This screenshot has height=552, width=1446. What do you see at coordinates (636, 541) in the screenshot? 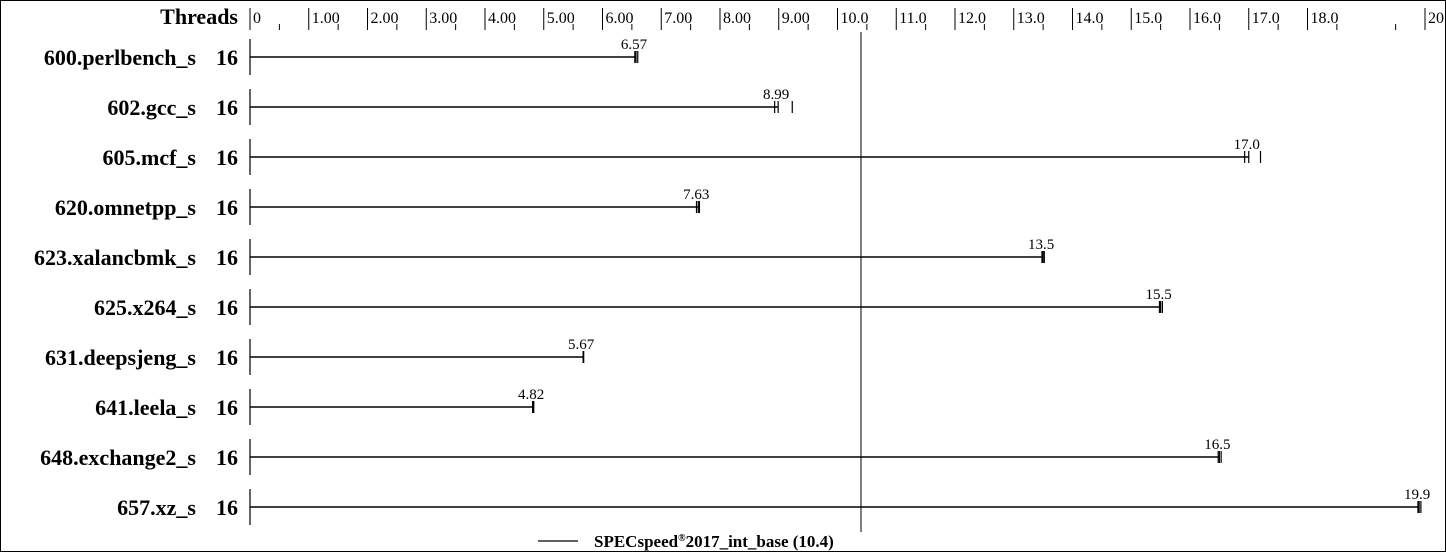
I see `legend-prefix: SPECspeed` at bounding box center [636, 541].